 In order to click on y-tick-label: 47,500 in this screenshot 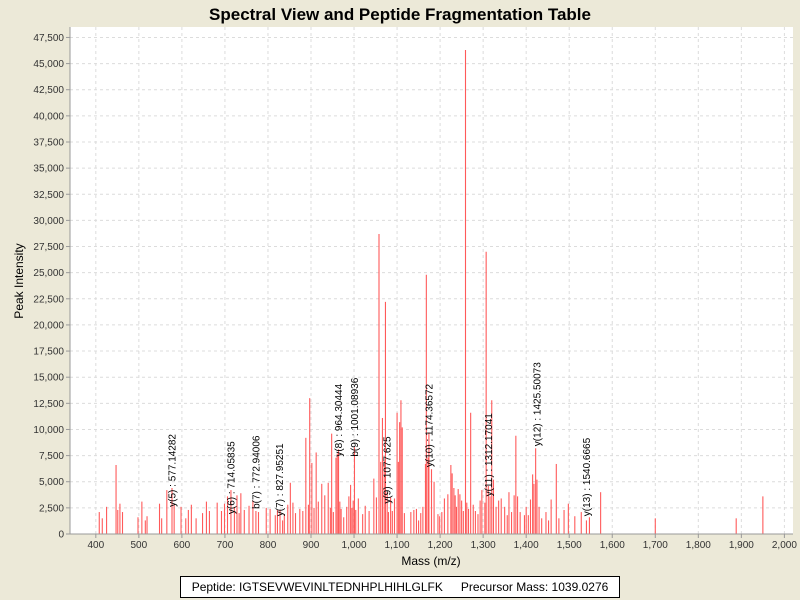, I will do `click(48, 38)`.